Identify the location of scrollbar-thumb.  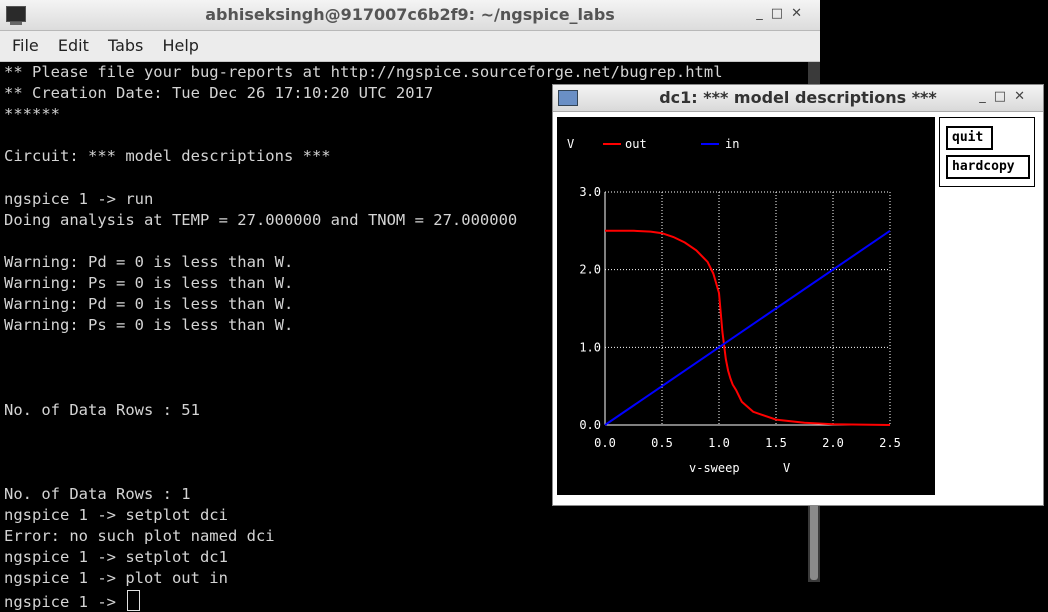
(814, 536).